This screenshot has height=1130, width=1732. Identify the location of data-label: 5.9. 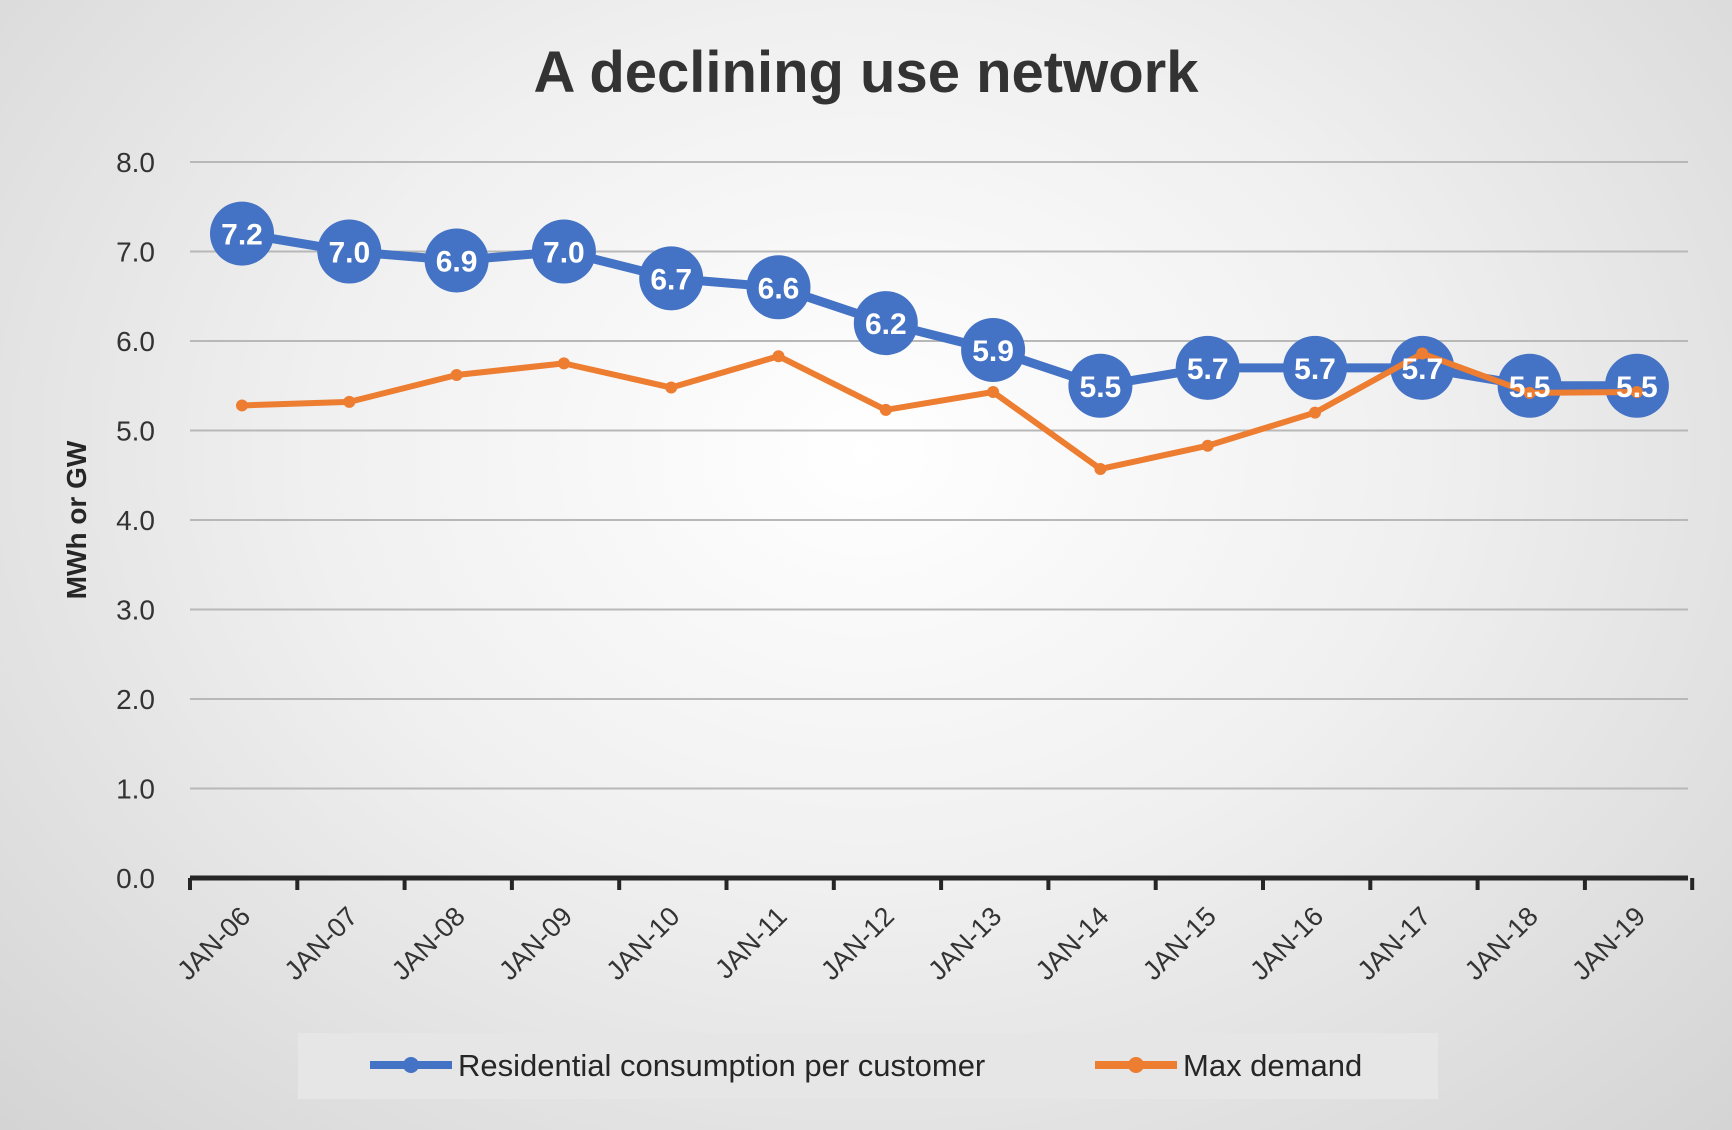
(993, 351).